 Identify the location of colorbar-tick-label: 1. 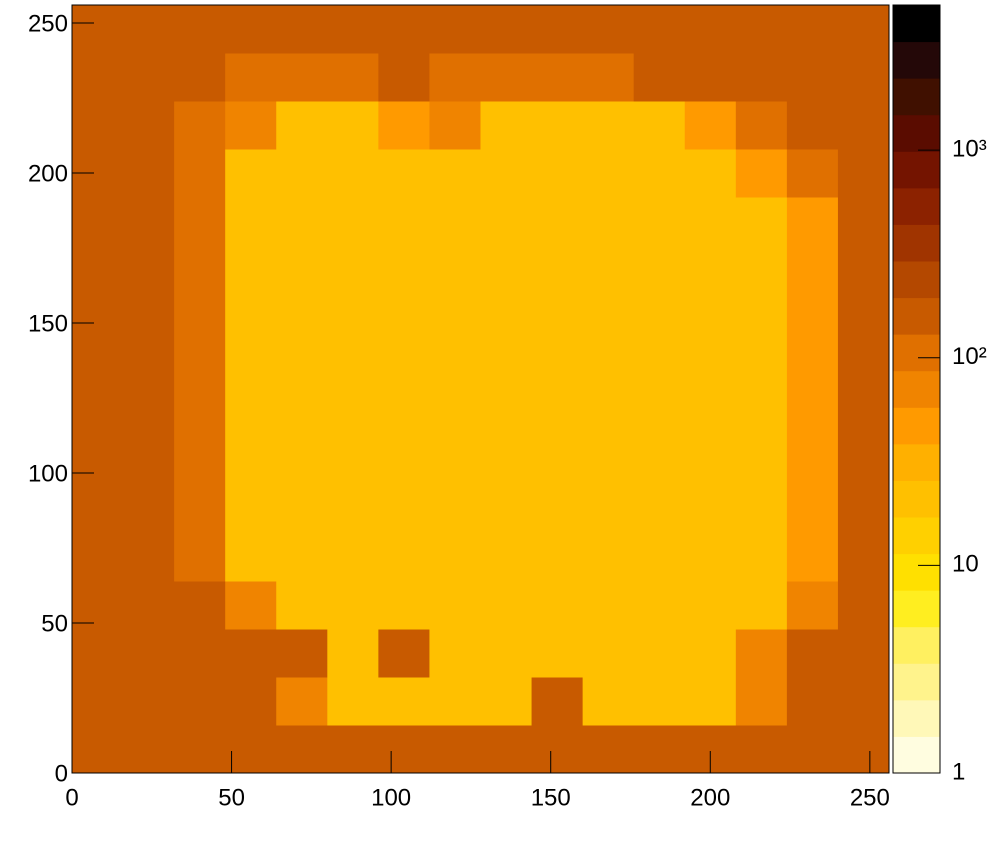
(958, 771).